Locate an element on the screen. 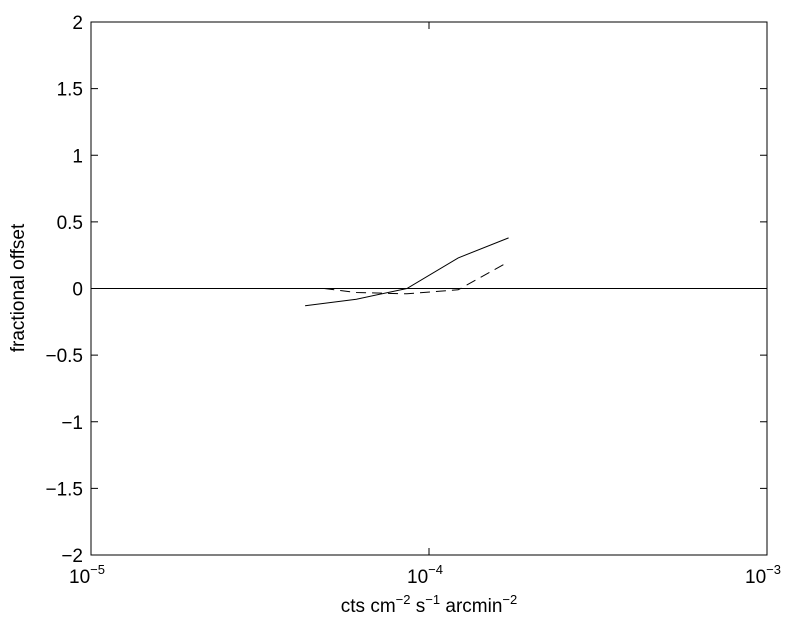 The image size is (800, 629). x-axis-label: cts cm−2 s−1 arcmin−2 is located at coordinates (429, 604).